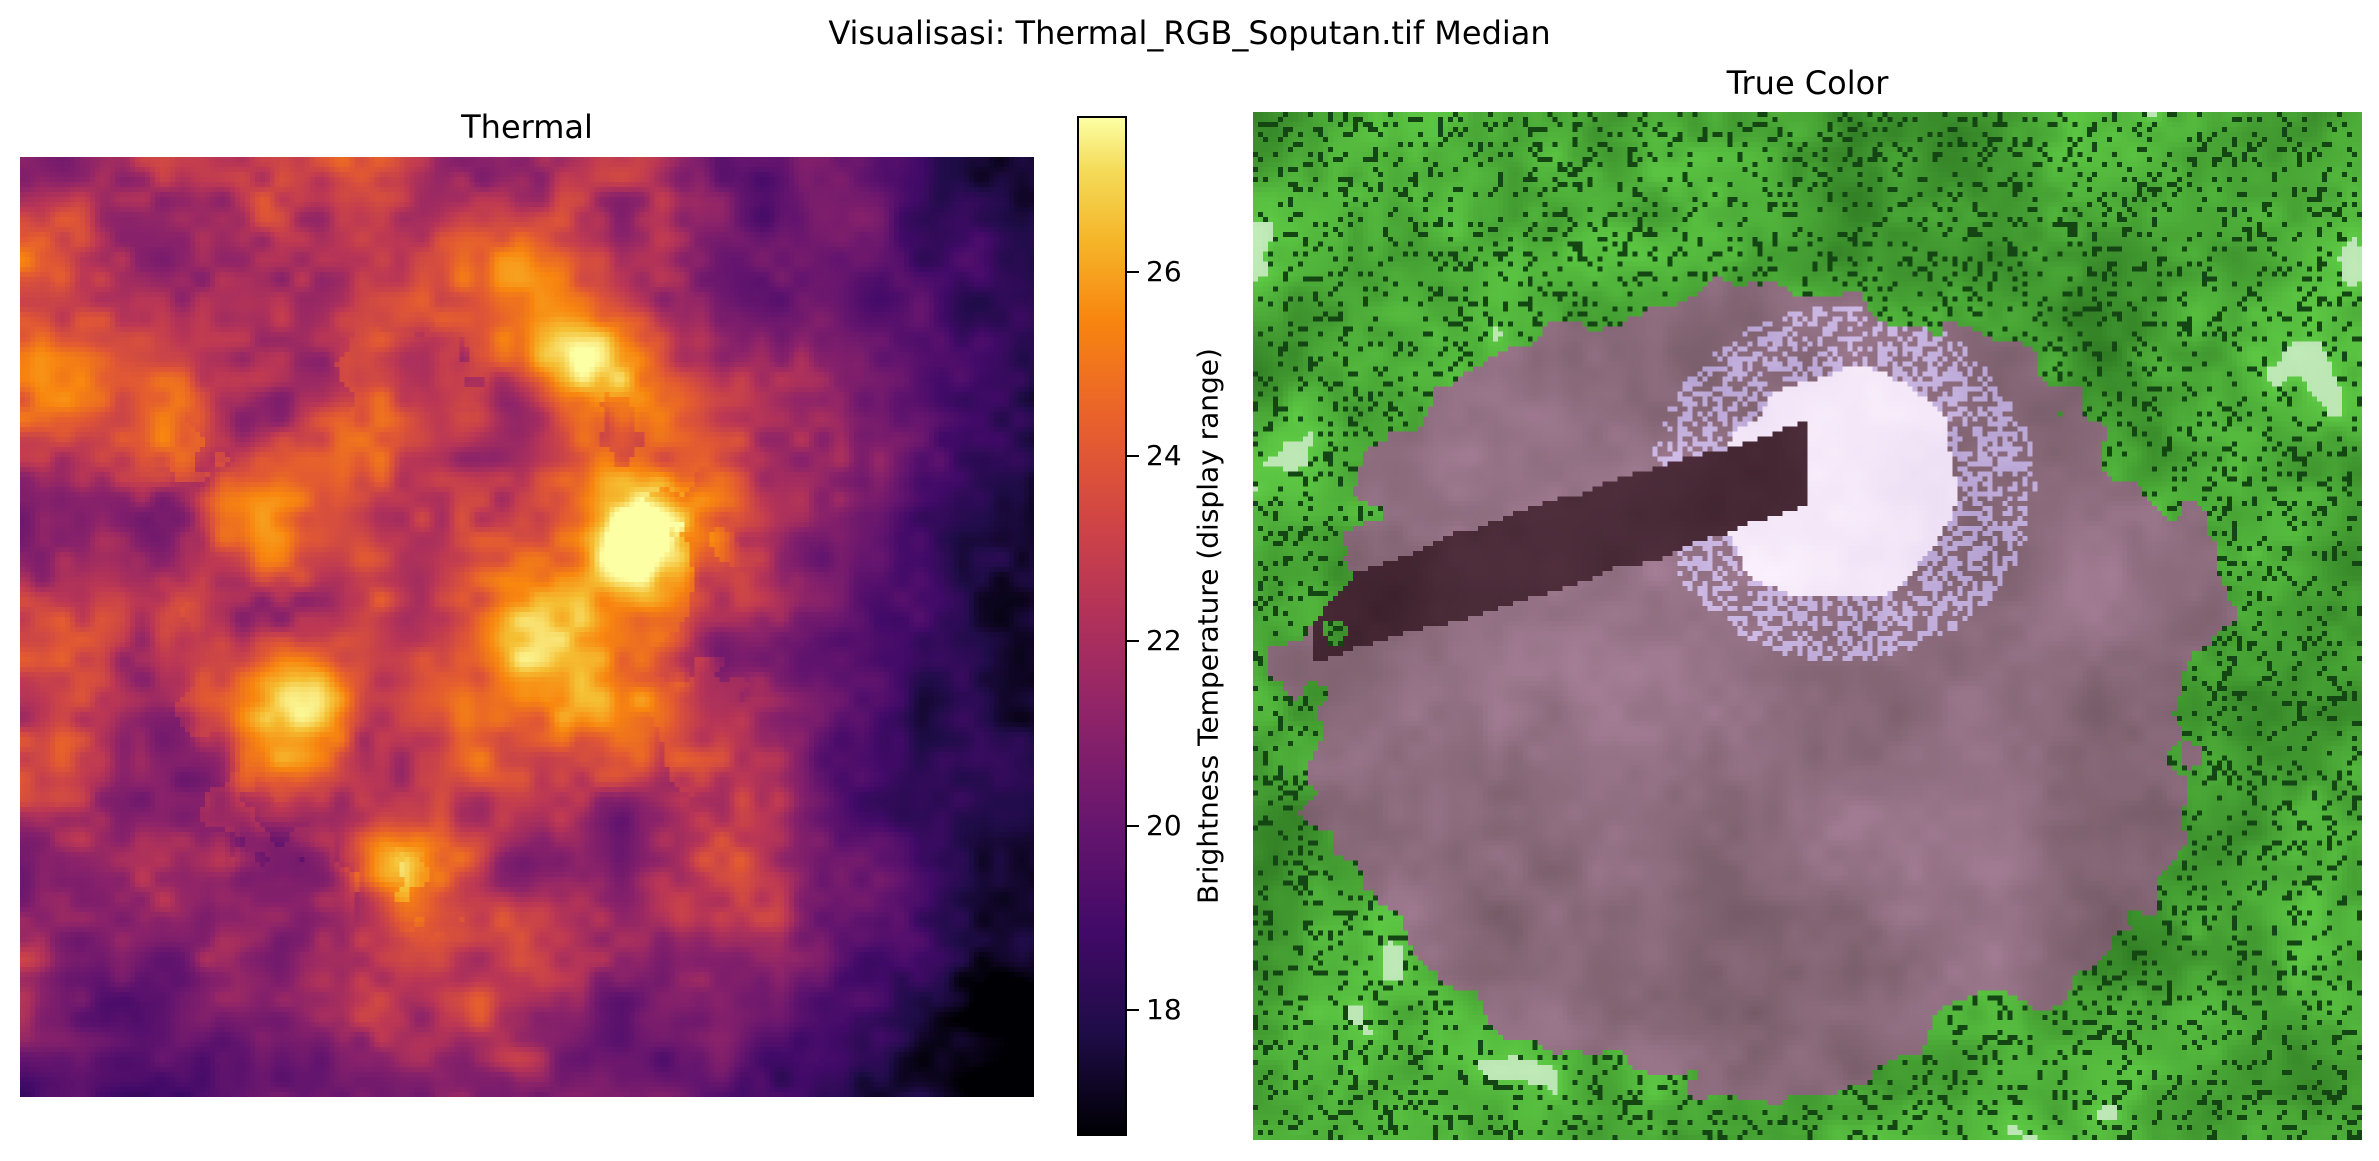 Image resolution: width=2379 pixels, height=1161 pixels. I want to click on colorbar-tick-label: 26, so click(1164, 271).